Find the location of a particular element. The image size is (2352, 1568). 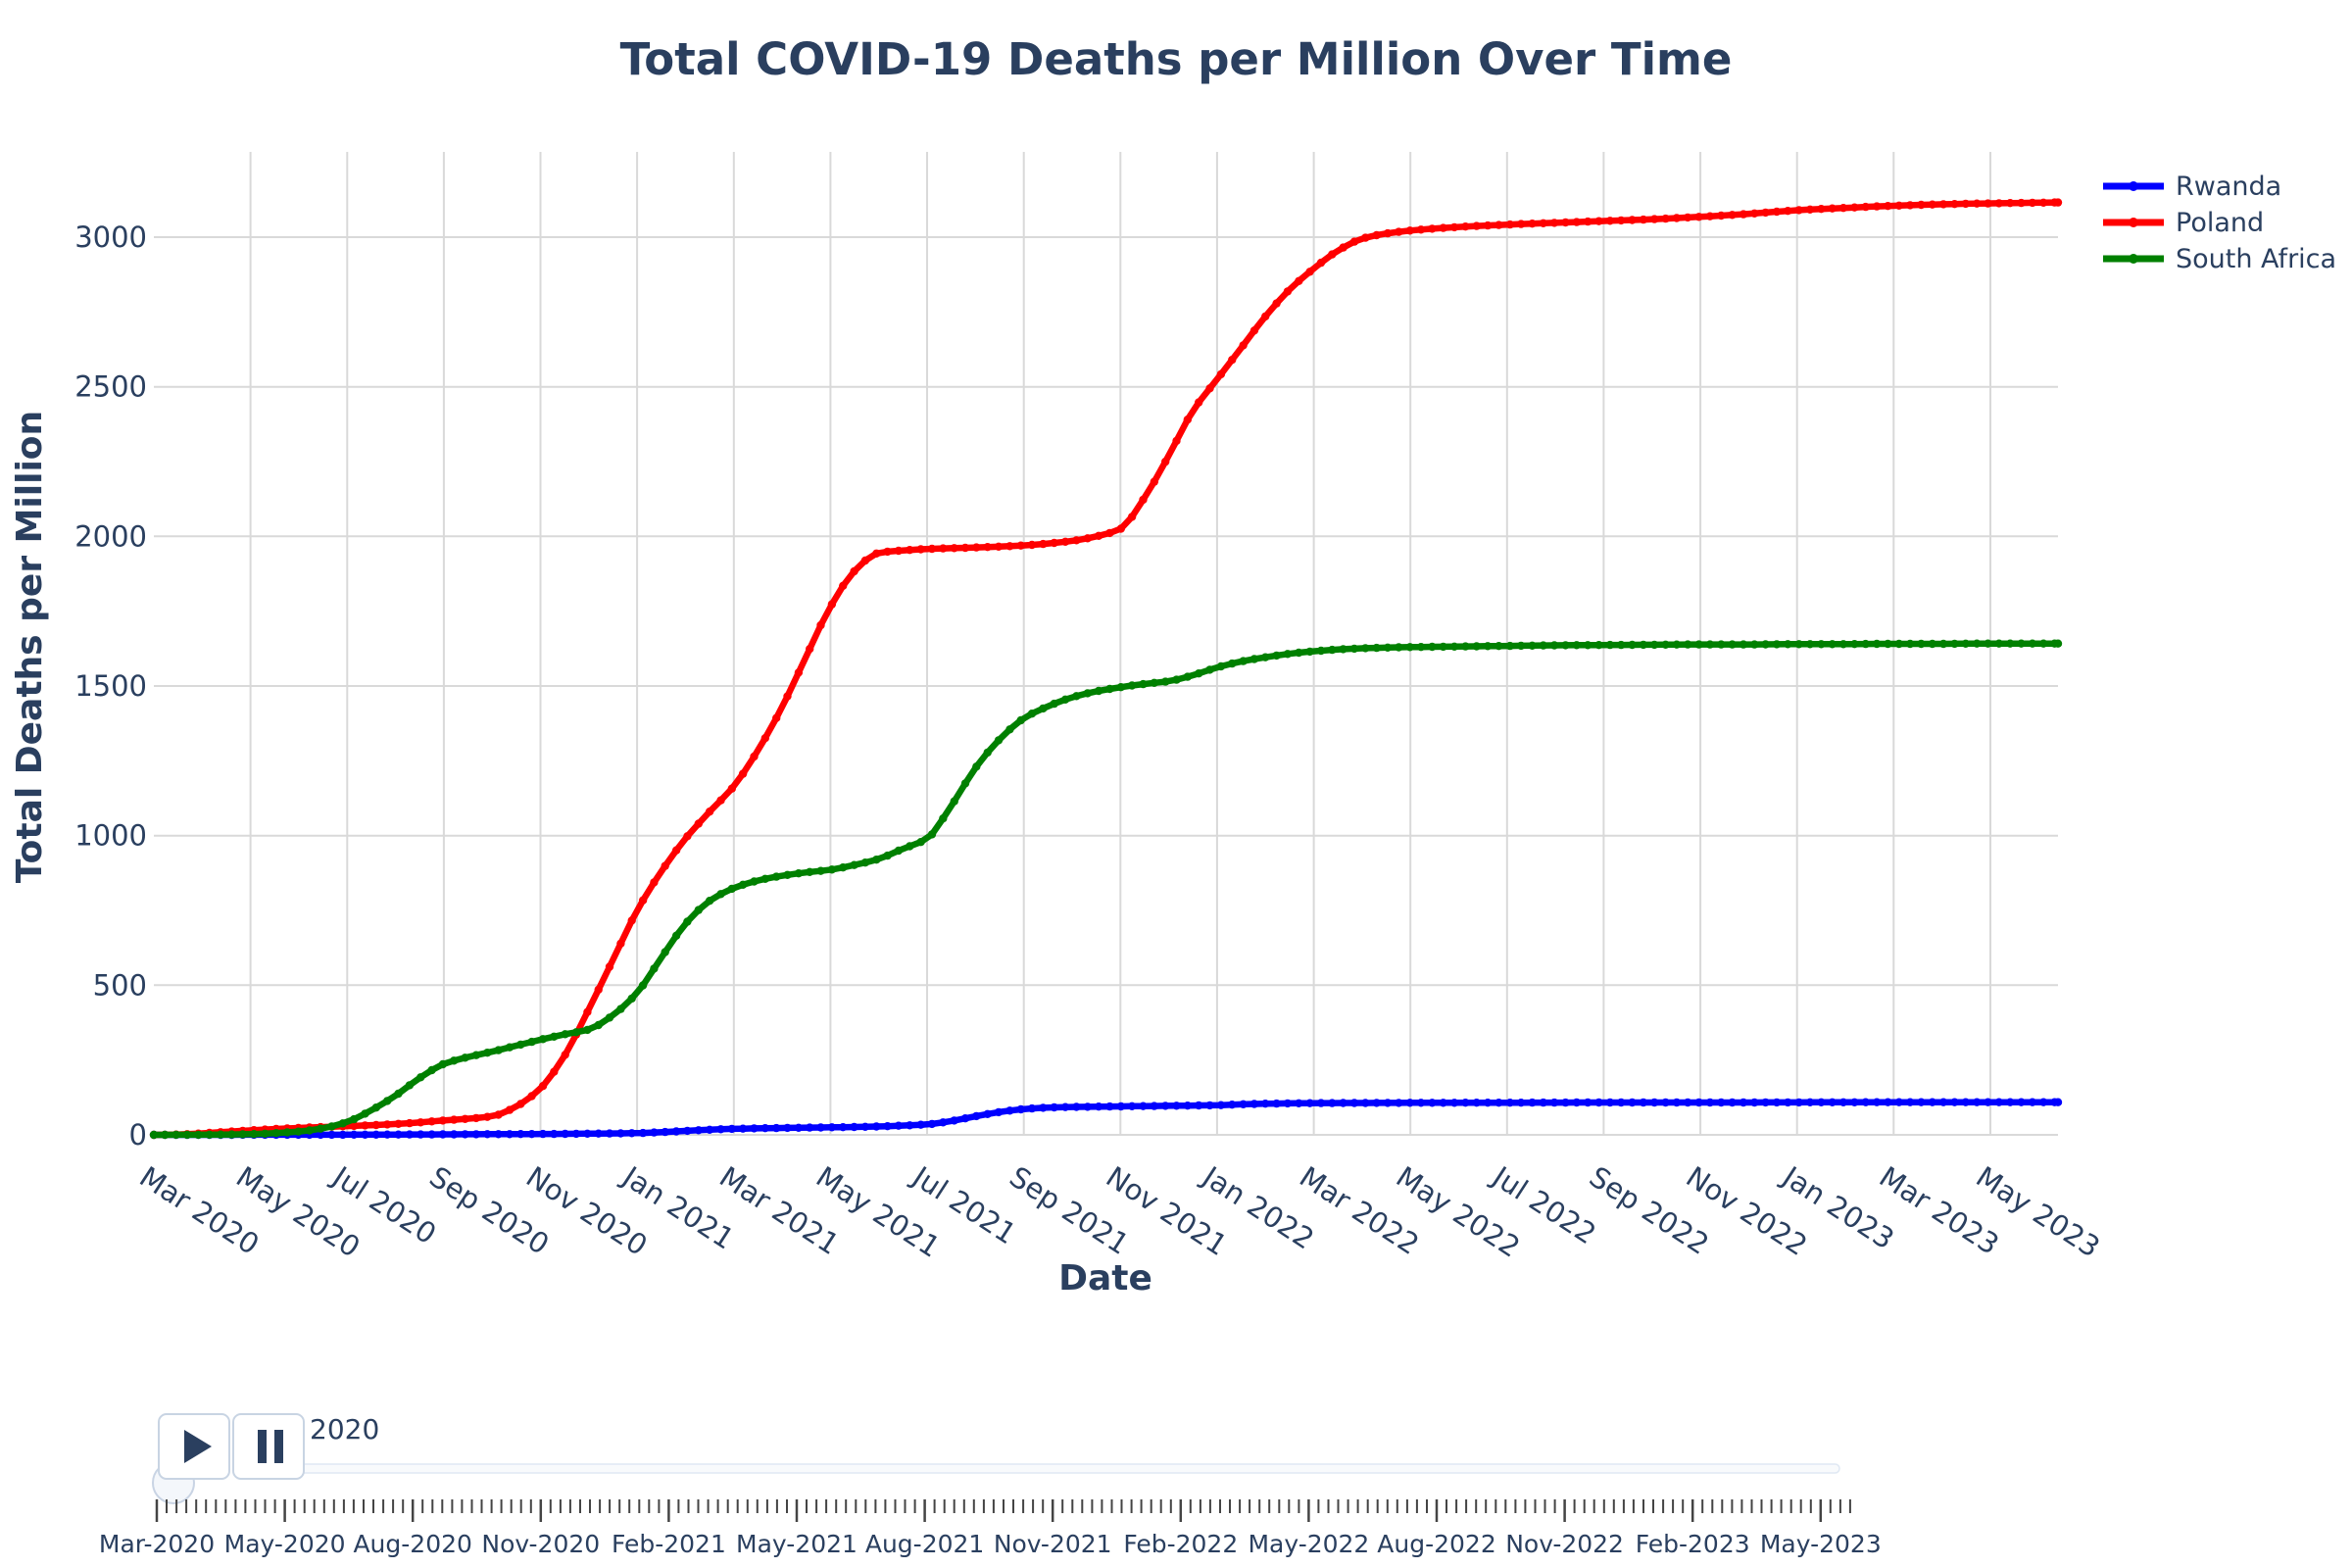

slider-tick-label: May-2023 is located at coordinates (1821, 1544).